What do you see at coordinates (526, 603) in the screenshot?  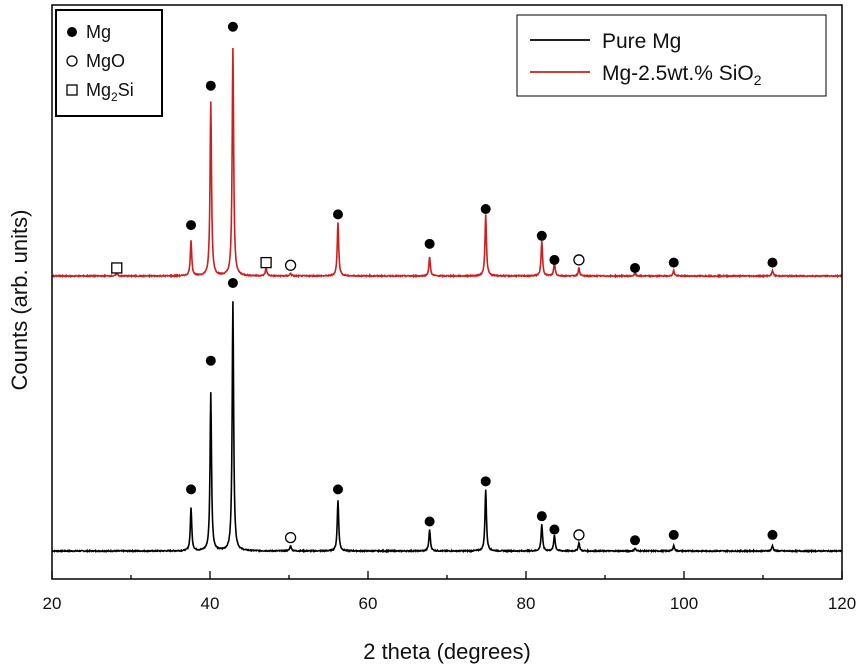 I see `x-tick-label: 80` at bounding box center [526, 603].